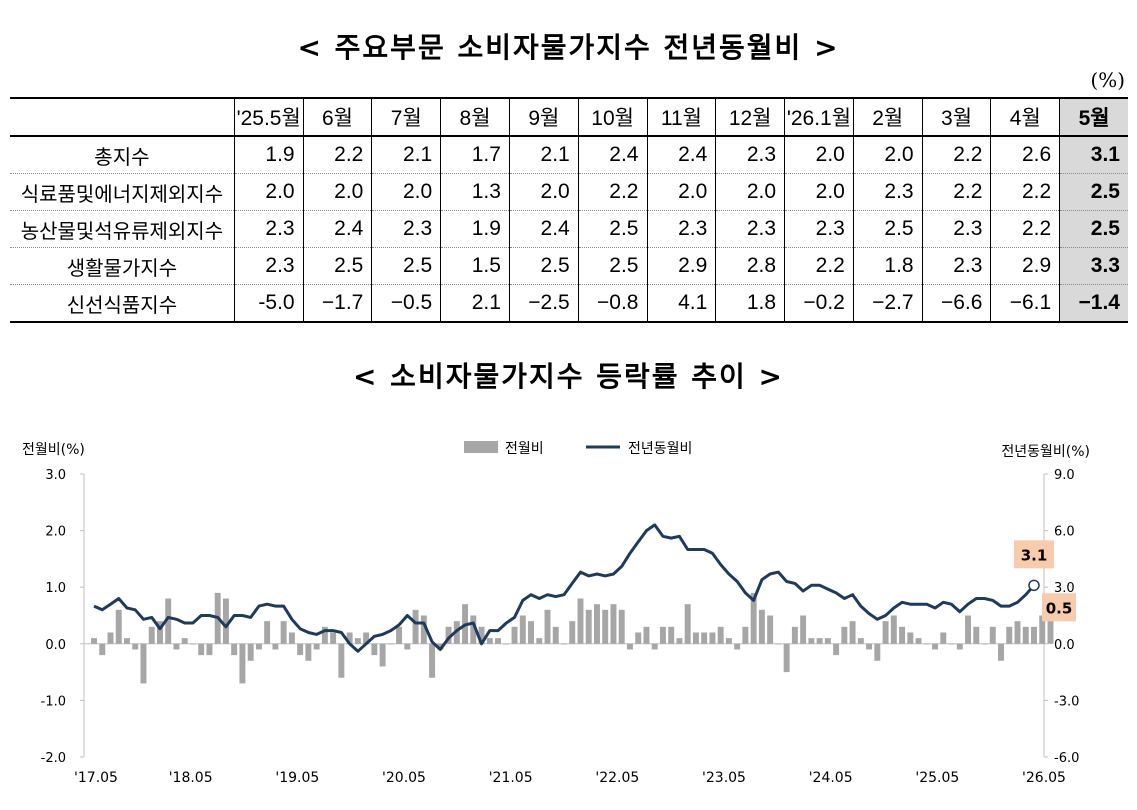 This screenshot has height=810, width=1137. What do you see at coordinates (888, 117) in the screenshot?
I see `header-col: 2월` at bounding box center [888, 117].